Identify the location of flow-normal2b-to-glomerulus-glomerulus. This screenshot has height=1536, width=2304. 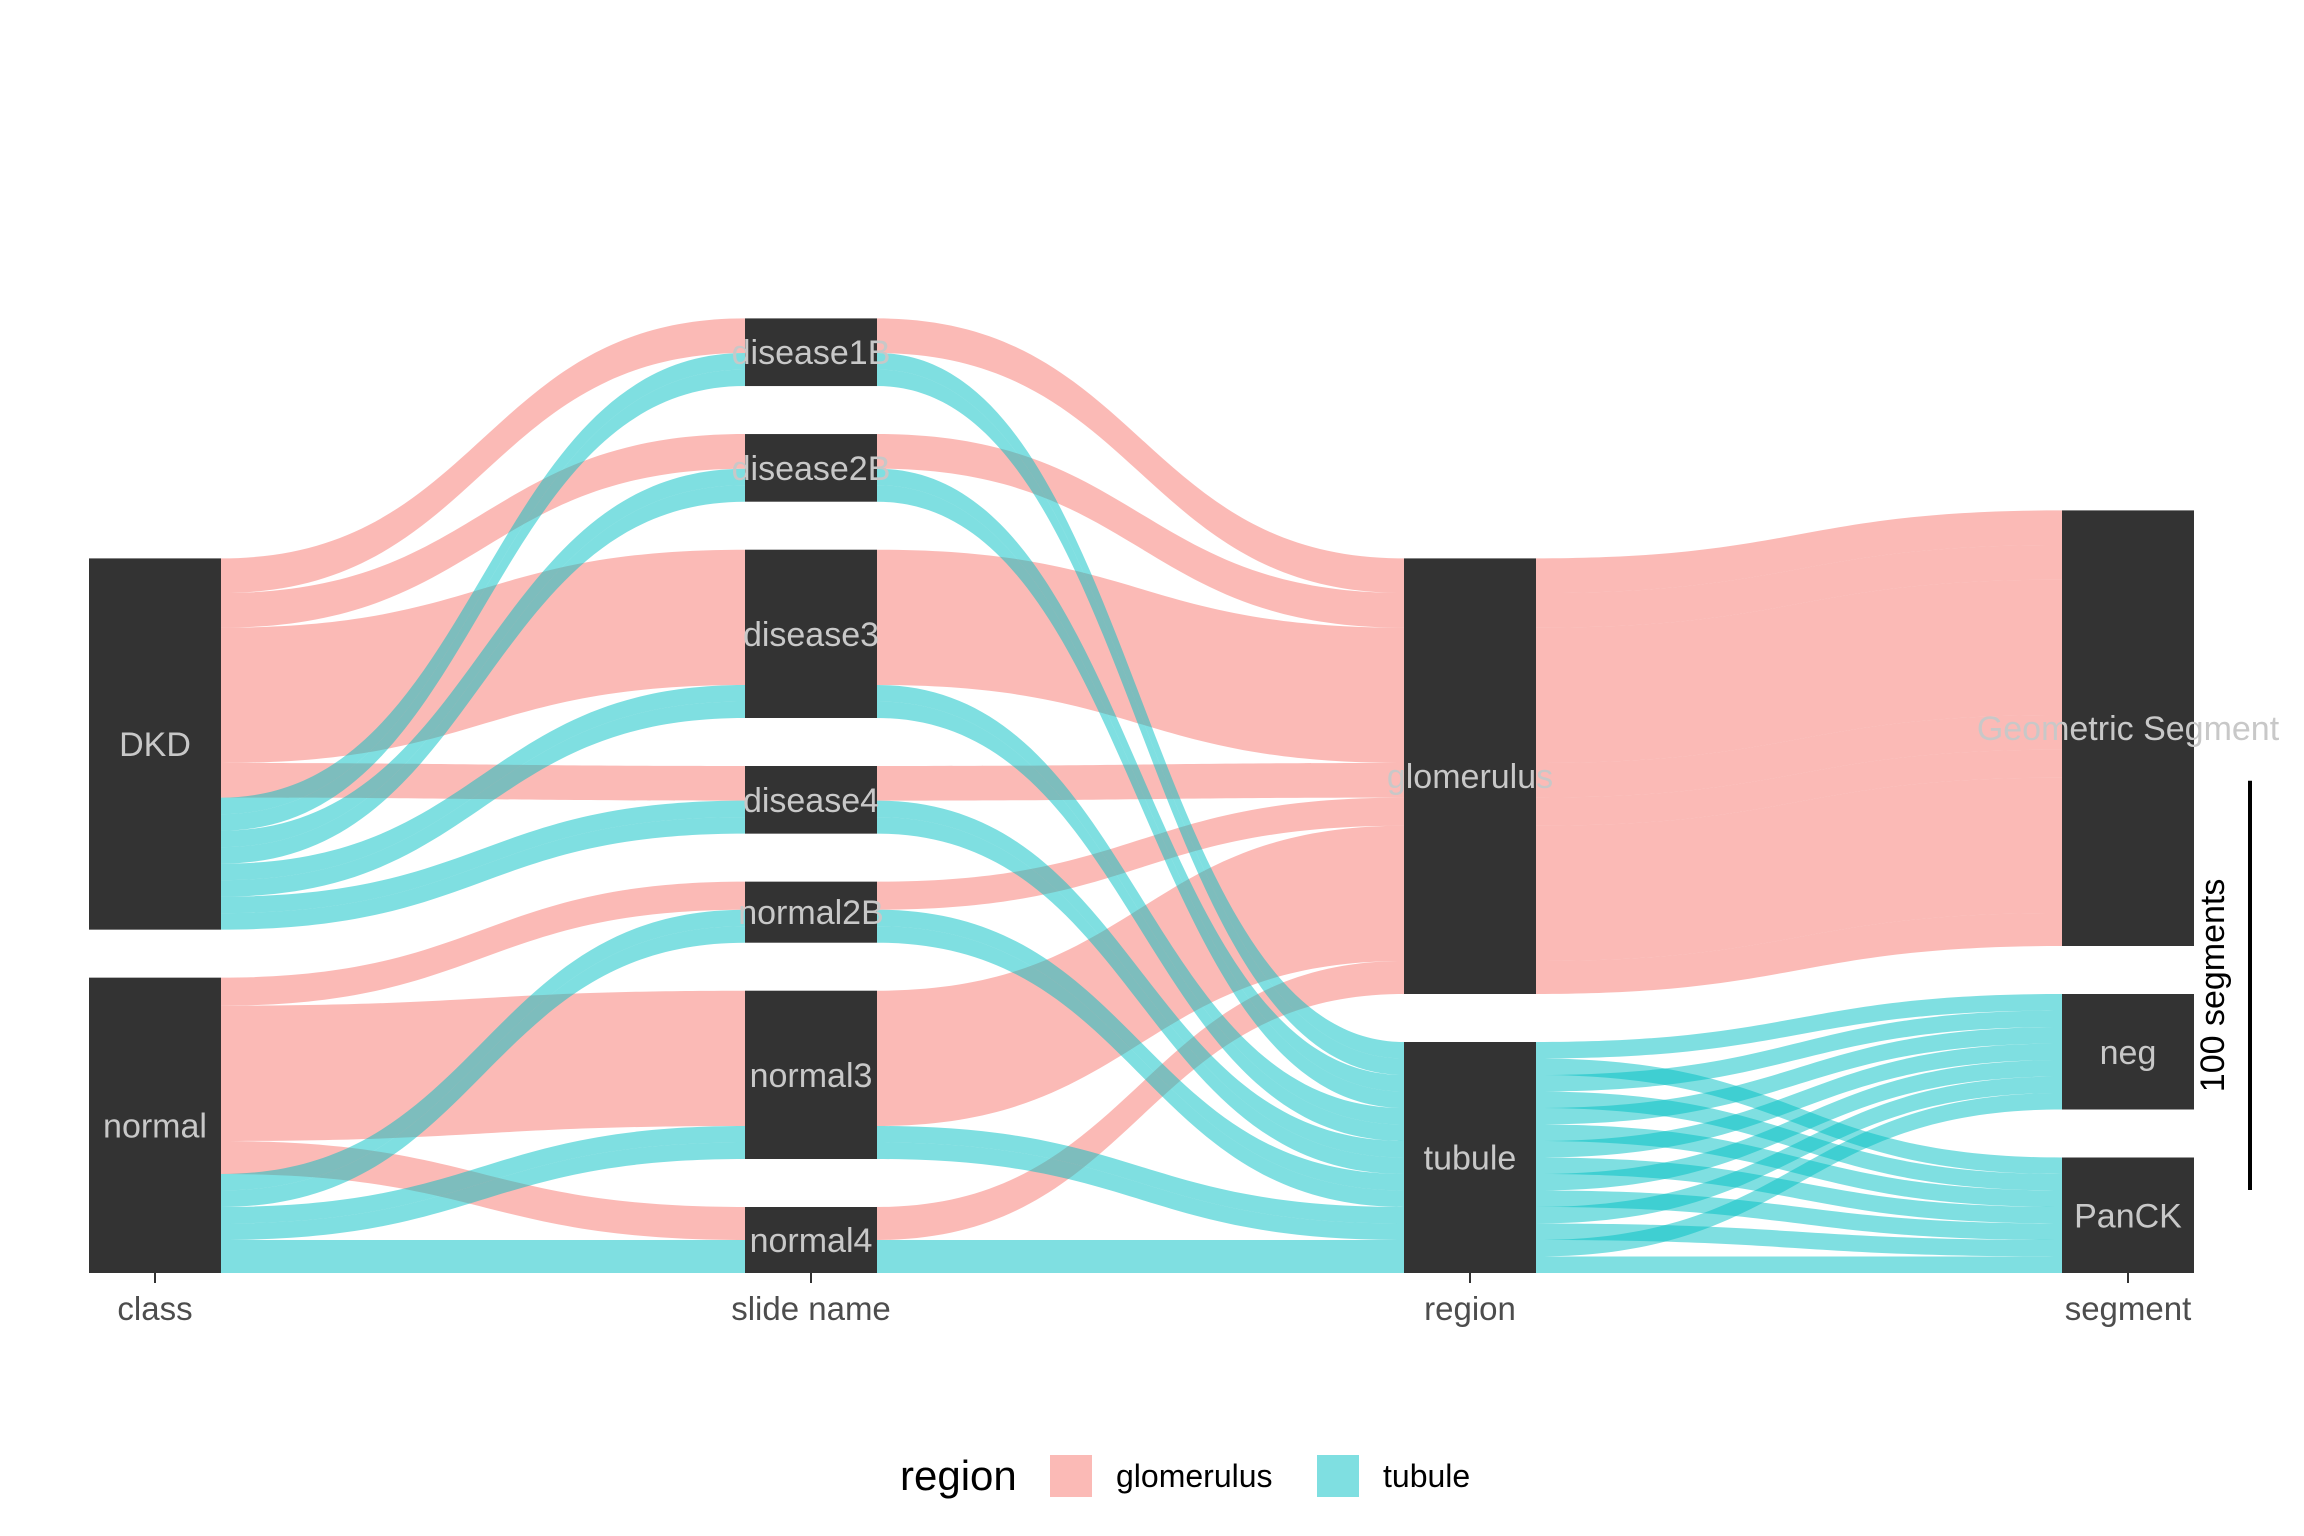
(1140, 853).